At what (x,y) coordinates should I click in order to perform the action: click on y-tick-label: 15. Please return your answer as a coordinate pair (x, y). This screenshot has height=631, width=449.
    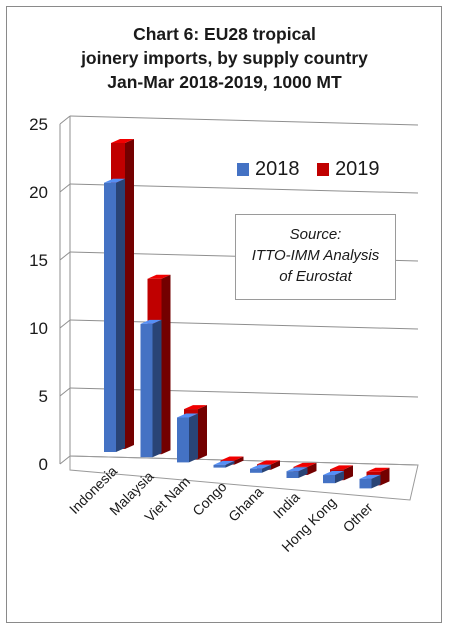
    Looking at the image, I should click on (38, 260).